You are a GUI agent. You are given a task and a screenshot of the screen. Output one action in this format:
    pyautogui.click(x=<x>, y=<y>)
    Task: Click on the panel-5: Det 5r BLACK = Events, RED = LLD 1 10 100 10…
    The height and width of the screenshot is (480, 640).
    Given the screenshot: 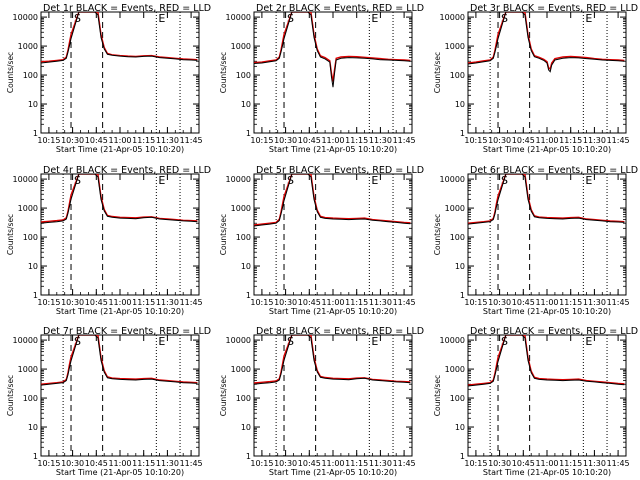 What is the action you would take?
    pyautogui.click(x=321, y=240)
    